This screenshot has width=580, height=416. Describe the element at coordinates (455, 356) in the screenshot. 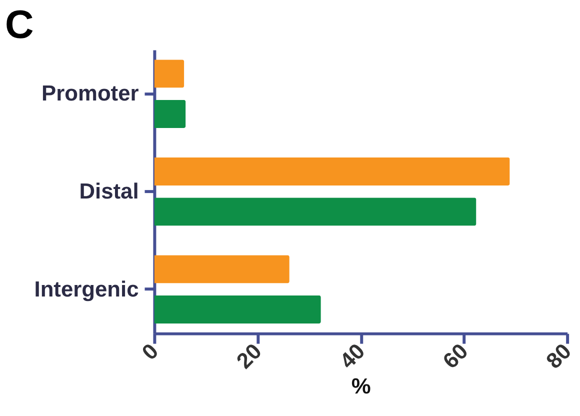

I see `x-tick-label: 60` at that location.